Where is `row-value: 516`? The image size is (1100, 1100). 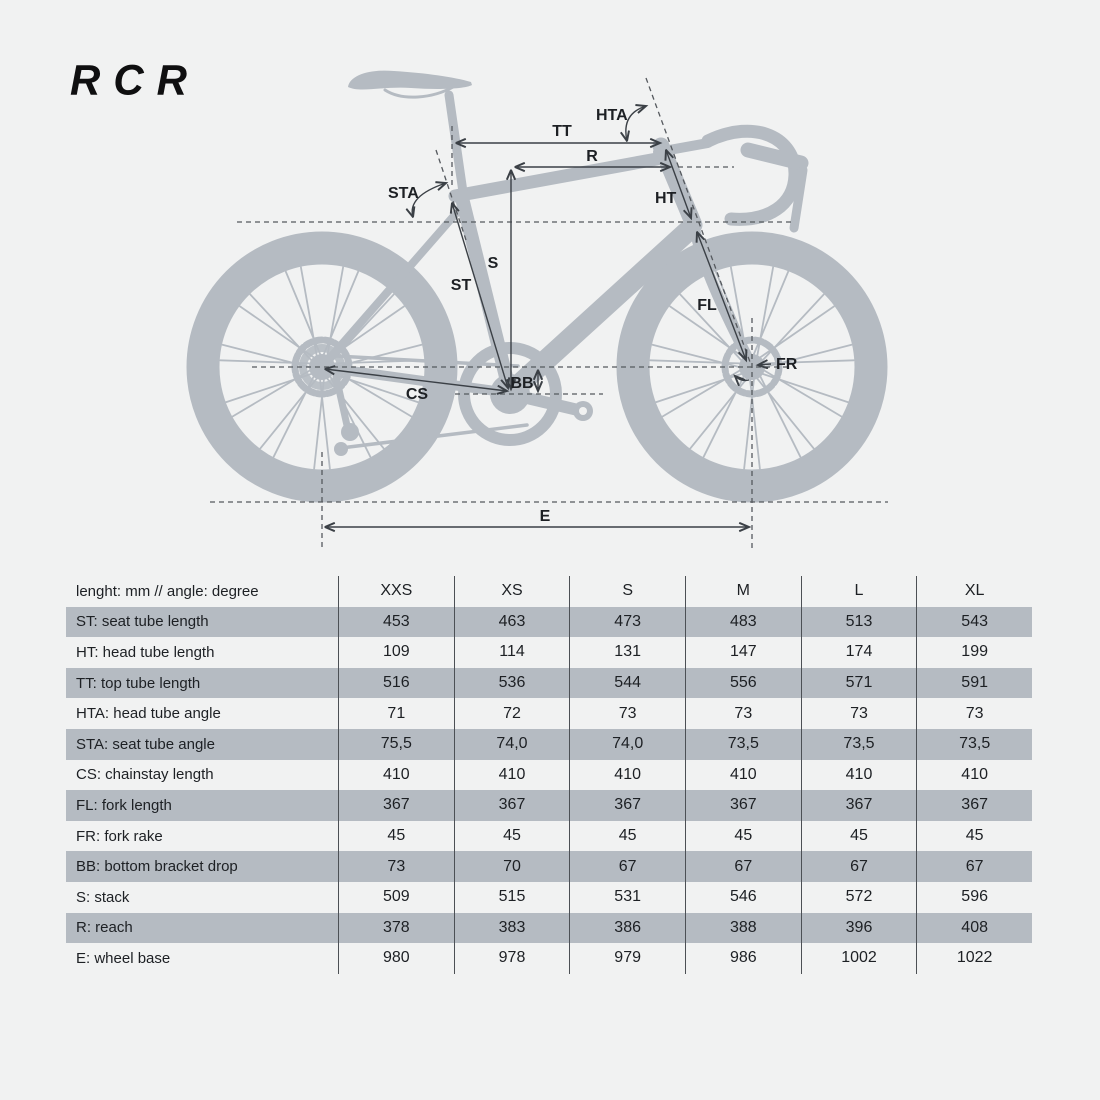 row-value: 516 is located at coordinates (396, 683).